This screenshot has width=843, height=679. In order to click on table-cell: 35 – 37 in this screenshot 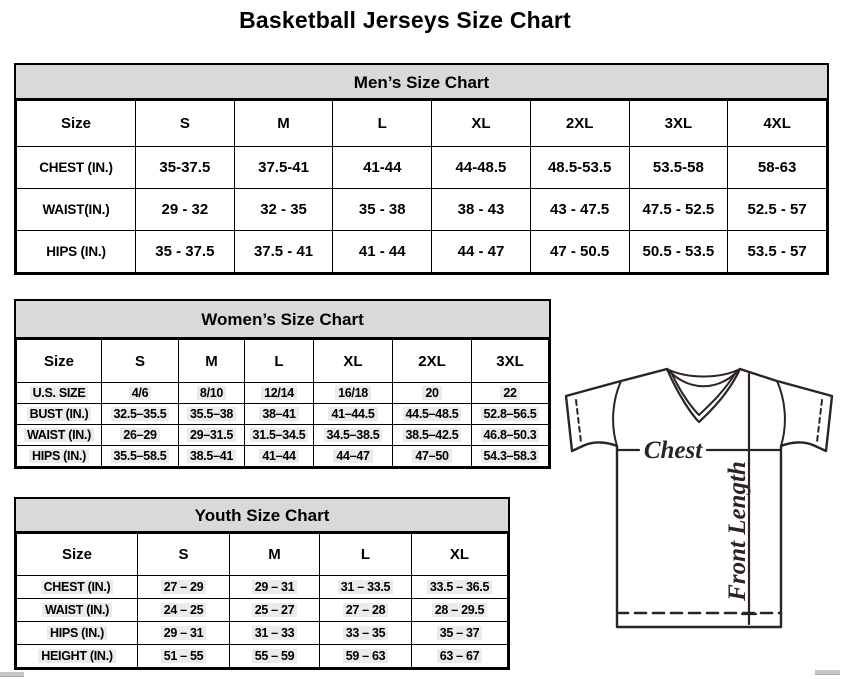, I will do `click(459, 633)`.